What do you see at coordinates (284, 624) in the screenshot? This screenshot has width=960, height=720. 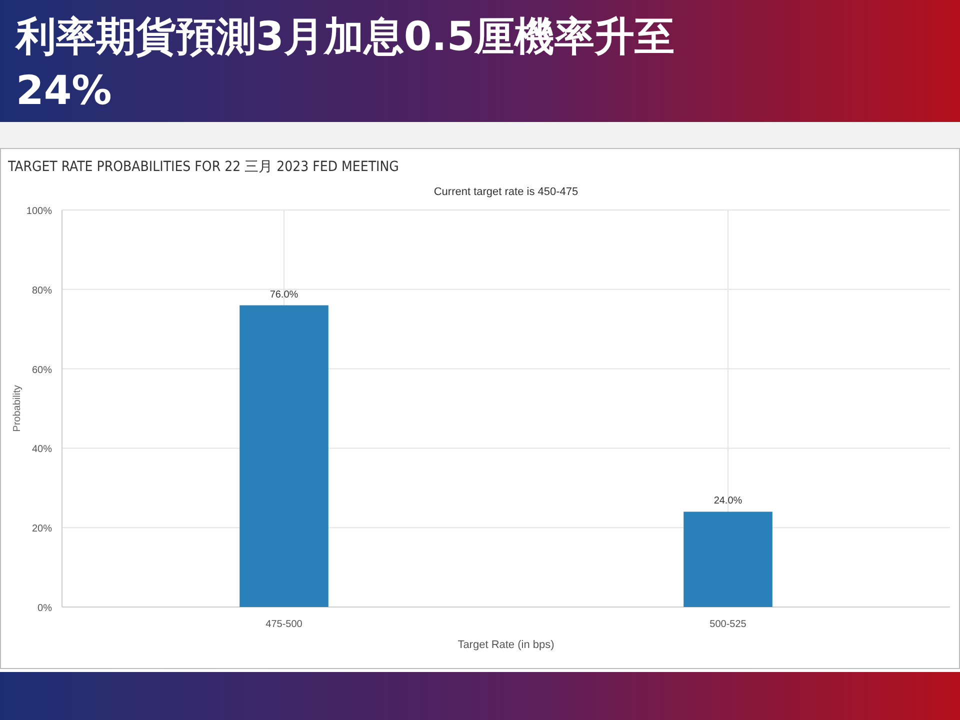 I see `x-tick-label: 475-500` at bounding box center [284, 624].